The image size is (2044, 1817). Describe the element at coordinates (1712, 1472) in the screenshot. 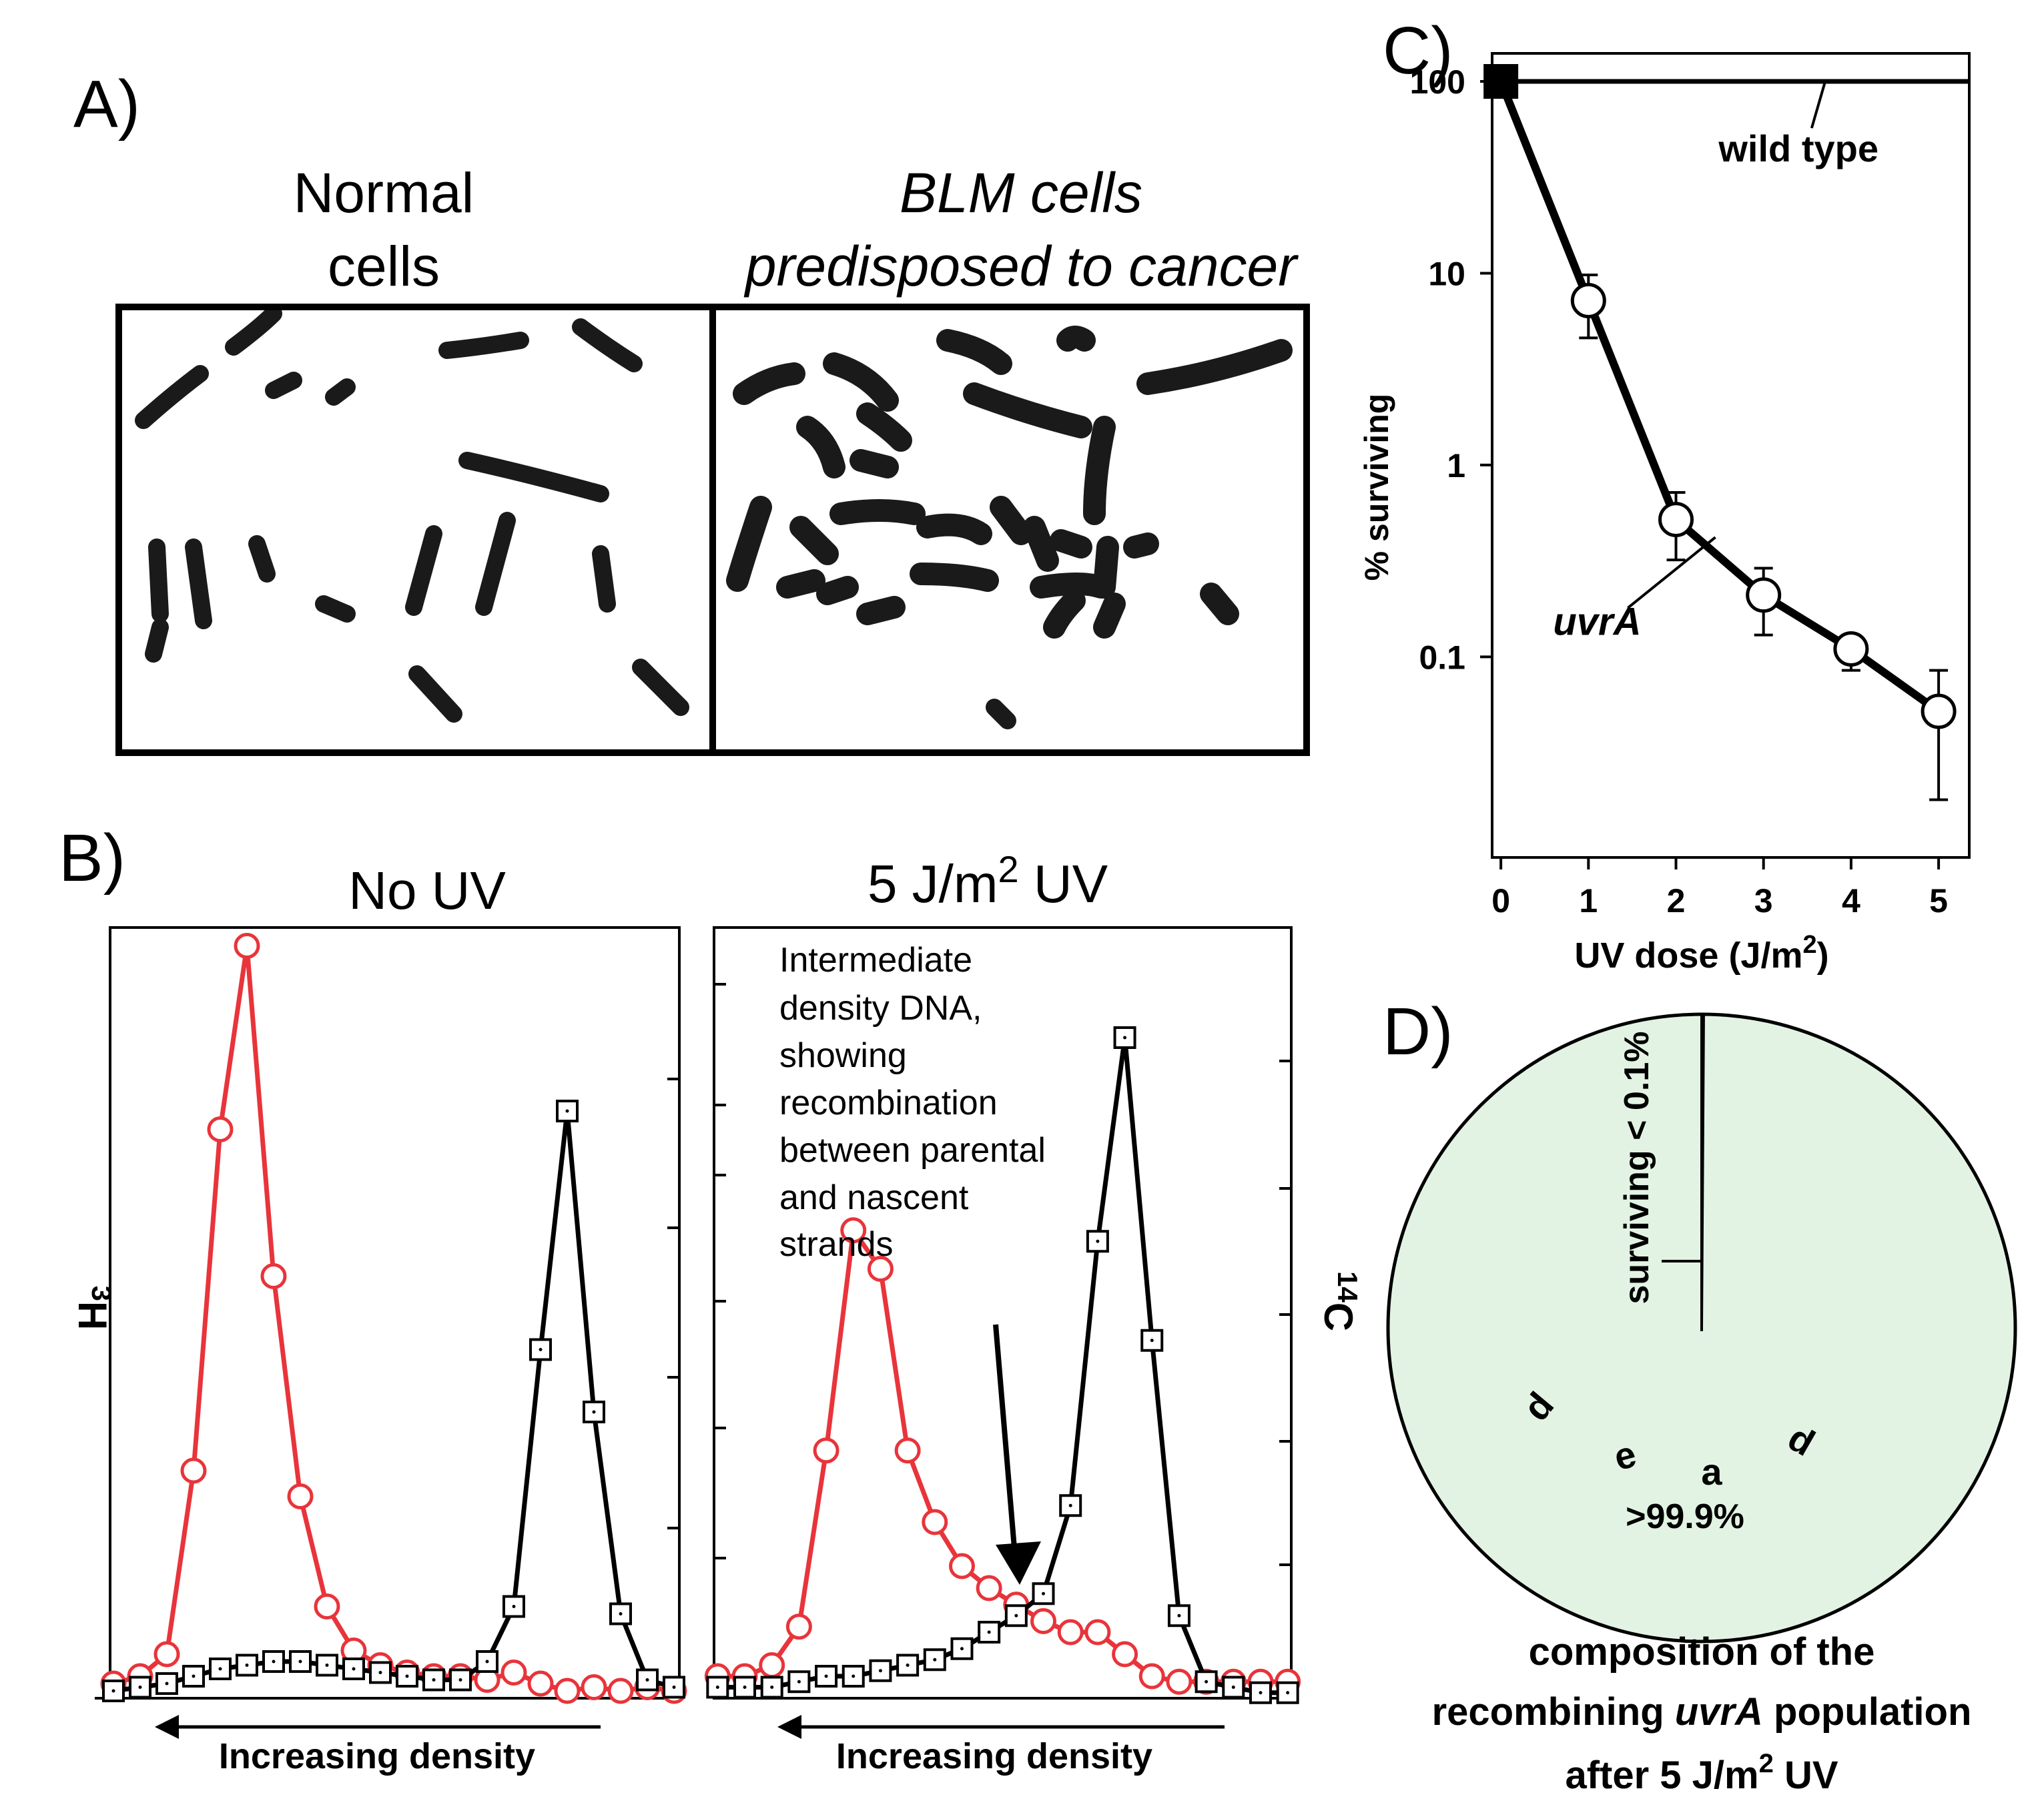

I see `dead-letter: a` at that location.